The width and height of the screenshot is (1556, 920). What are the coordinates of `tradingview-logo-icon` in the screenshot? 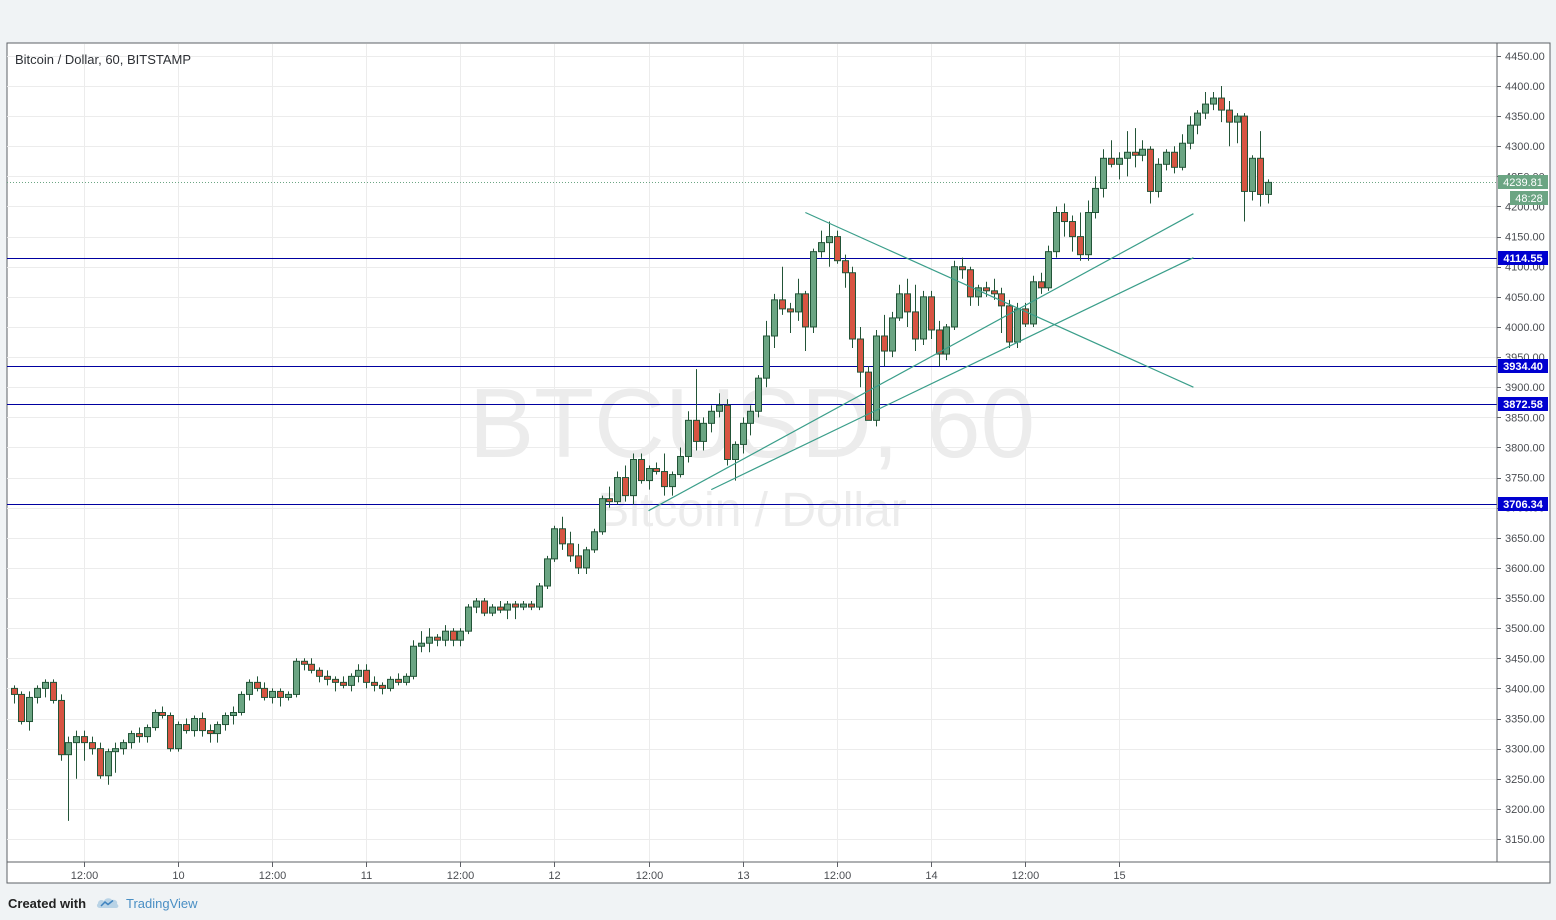 It's located at (108, 903).